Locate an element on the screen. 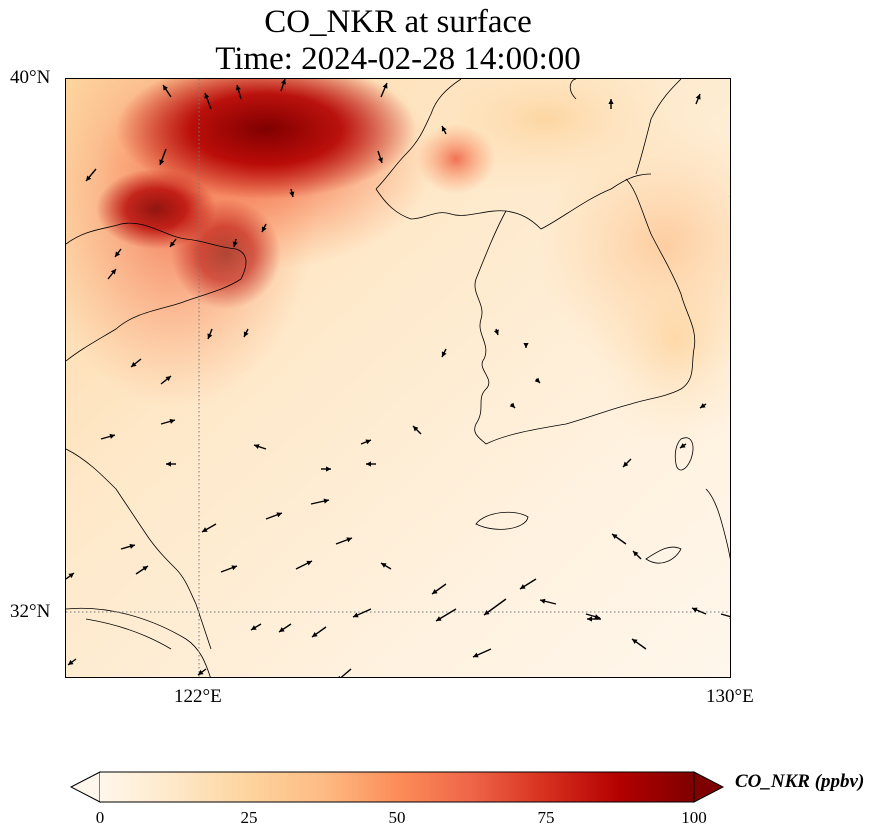 Image resolution: width=886 pixels, height=839 pixels. map-subtitle-time: Time: 2024-02-28 14:00:00 is located at coordinates (398, 59).